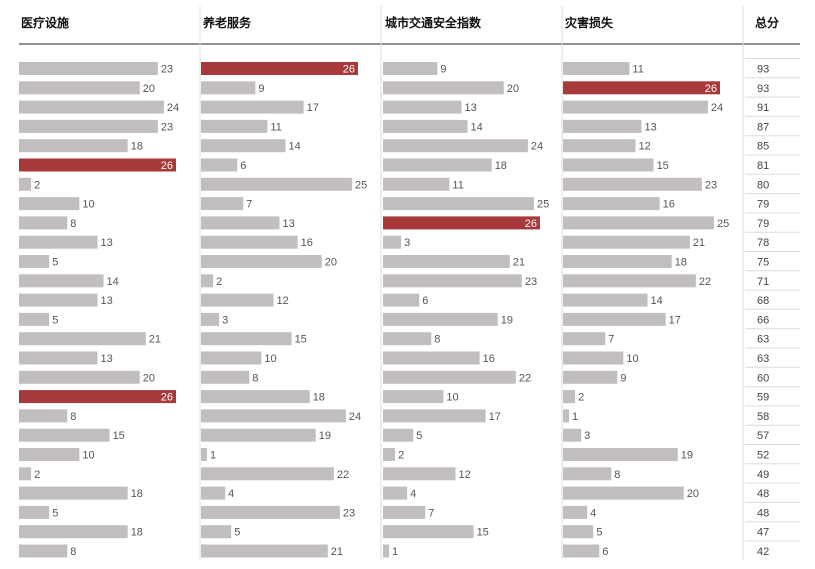  I want to click on total-score: 48, so click(763, 513).